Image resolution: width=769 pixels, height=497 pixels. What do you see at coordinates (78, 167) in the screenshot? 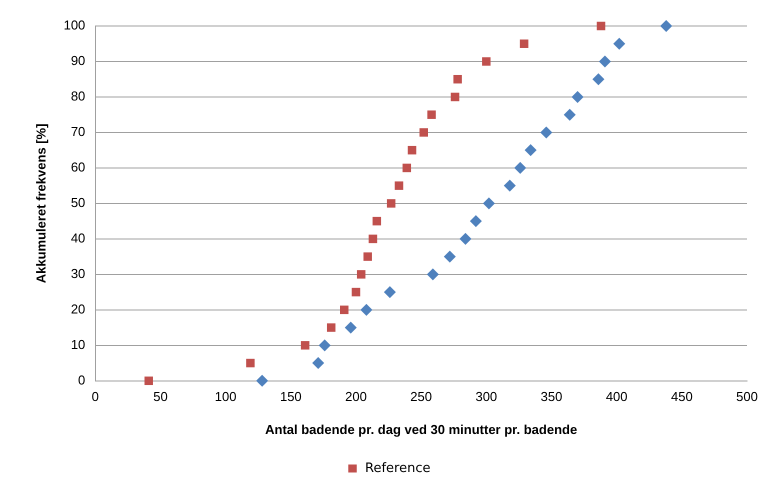
I see `y-tick-label: 60` at bounding box center [78, 167].